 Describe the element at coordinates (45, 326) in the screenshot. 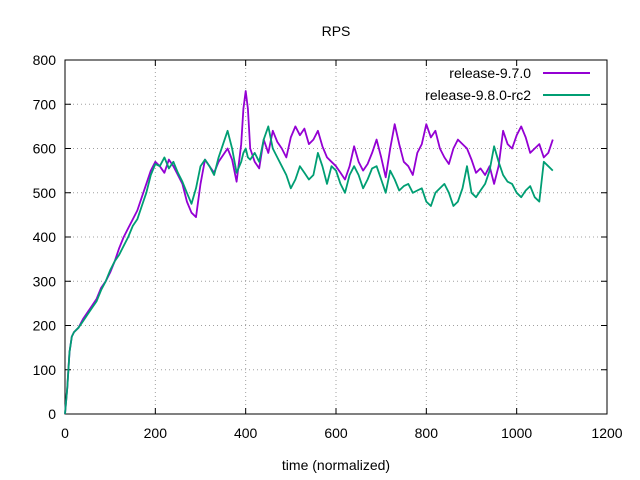

I see `y-tick-label: 200` at that location.